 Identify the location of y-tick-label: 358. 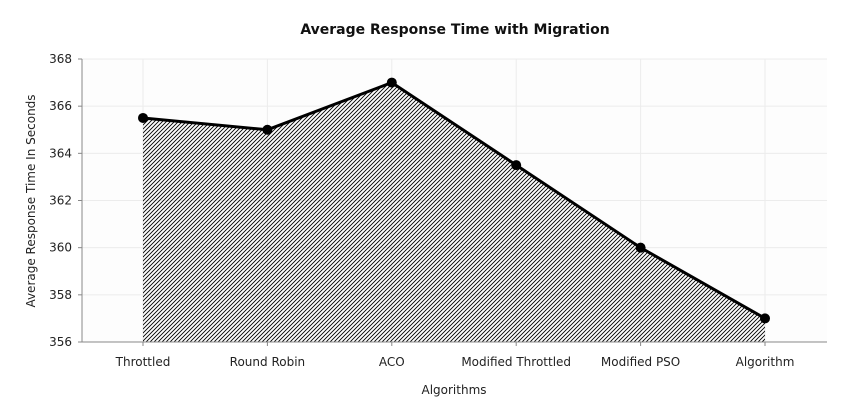
(60, 295).